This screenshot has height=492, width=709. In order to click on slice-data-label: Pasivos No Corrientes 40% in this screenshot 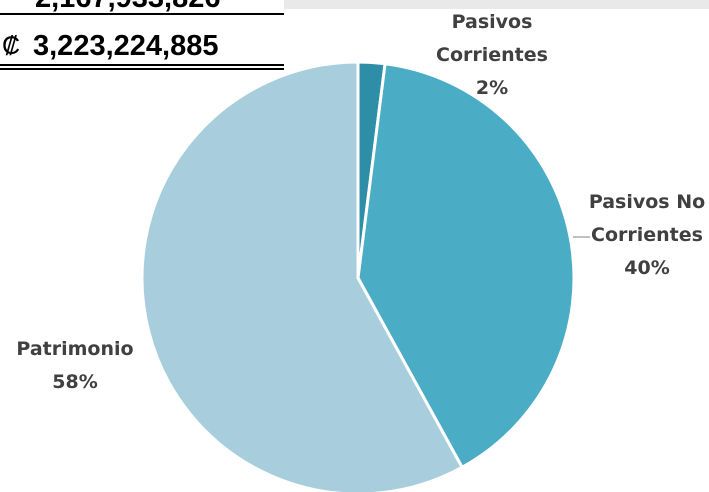, I will do `click(647, 235)`.